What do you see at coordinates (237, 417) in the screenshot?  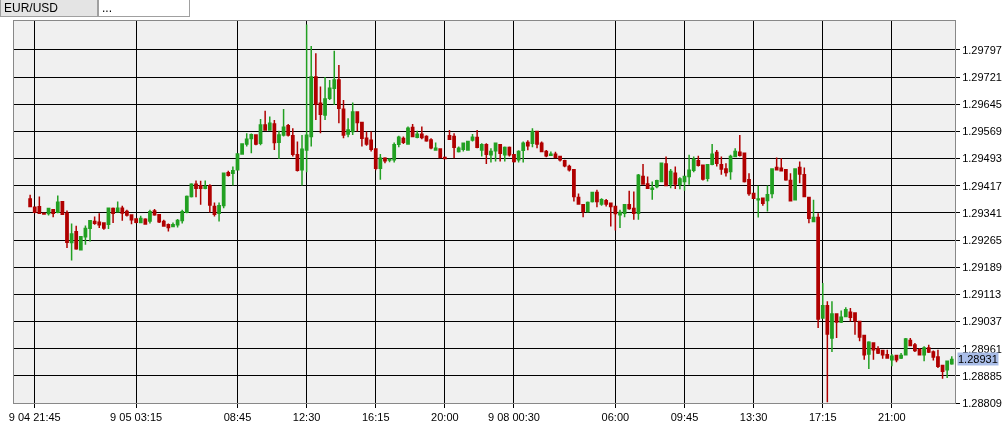 I see `x-tick-label: 08:45` at bounding box center [237, 417].